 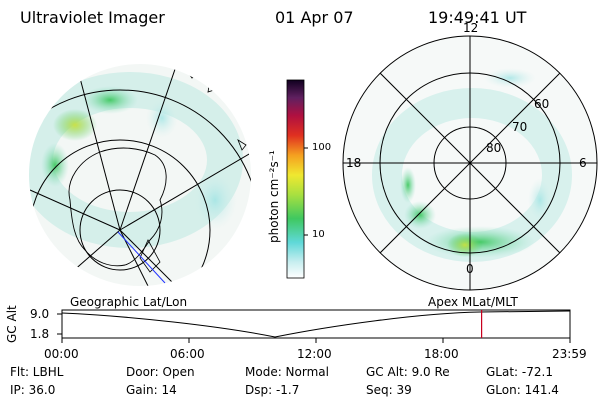 I want to click on mlat-label-70: 70, so click(x=520, y=127).